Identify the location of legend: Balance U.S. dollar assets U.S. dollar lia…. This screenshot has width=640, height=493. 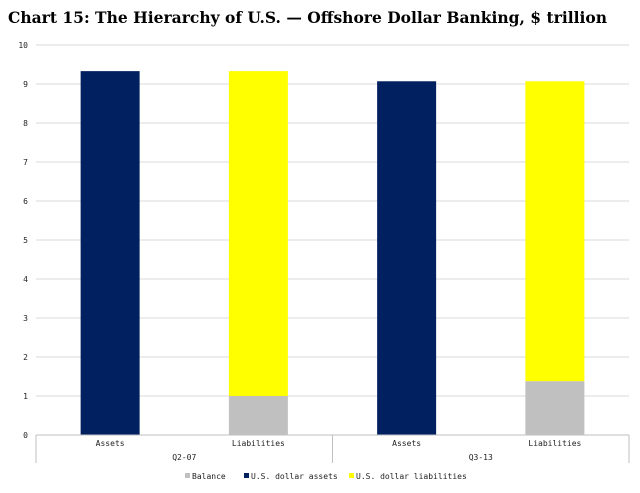
(326, 476).